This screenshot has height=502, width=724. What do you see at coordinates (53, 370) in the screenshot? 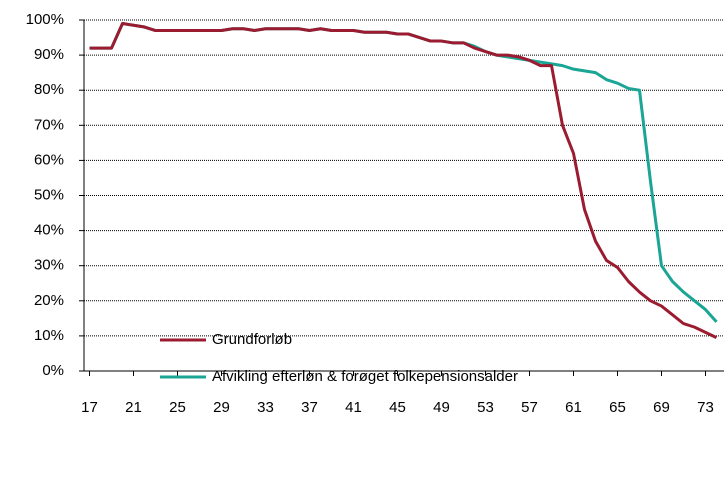
I see `y-tick-label: 0%` at bounding box center [53, 370].